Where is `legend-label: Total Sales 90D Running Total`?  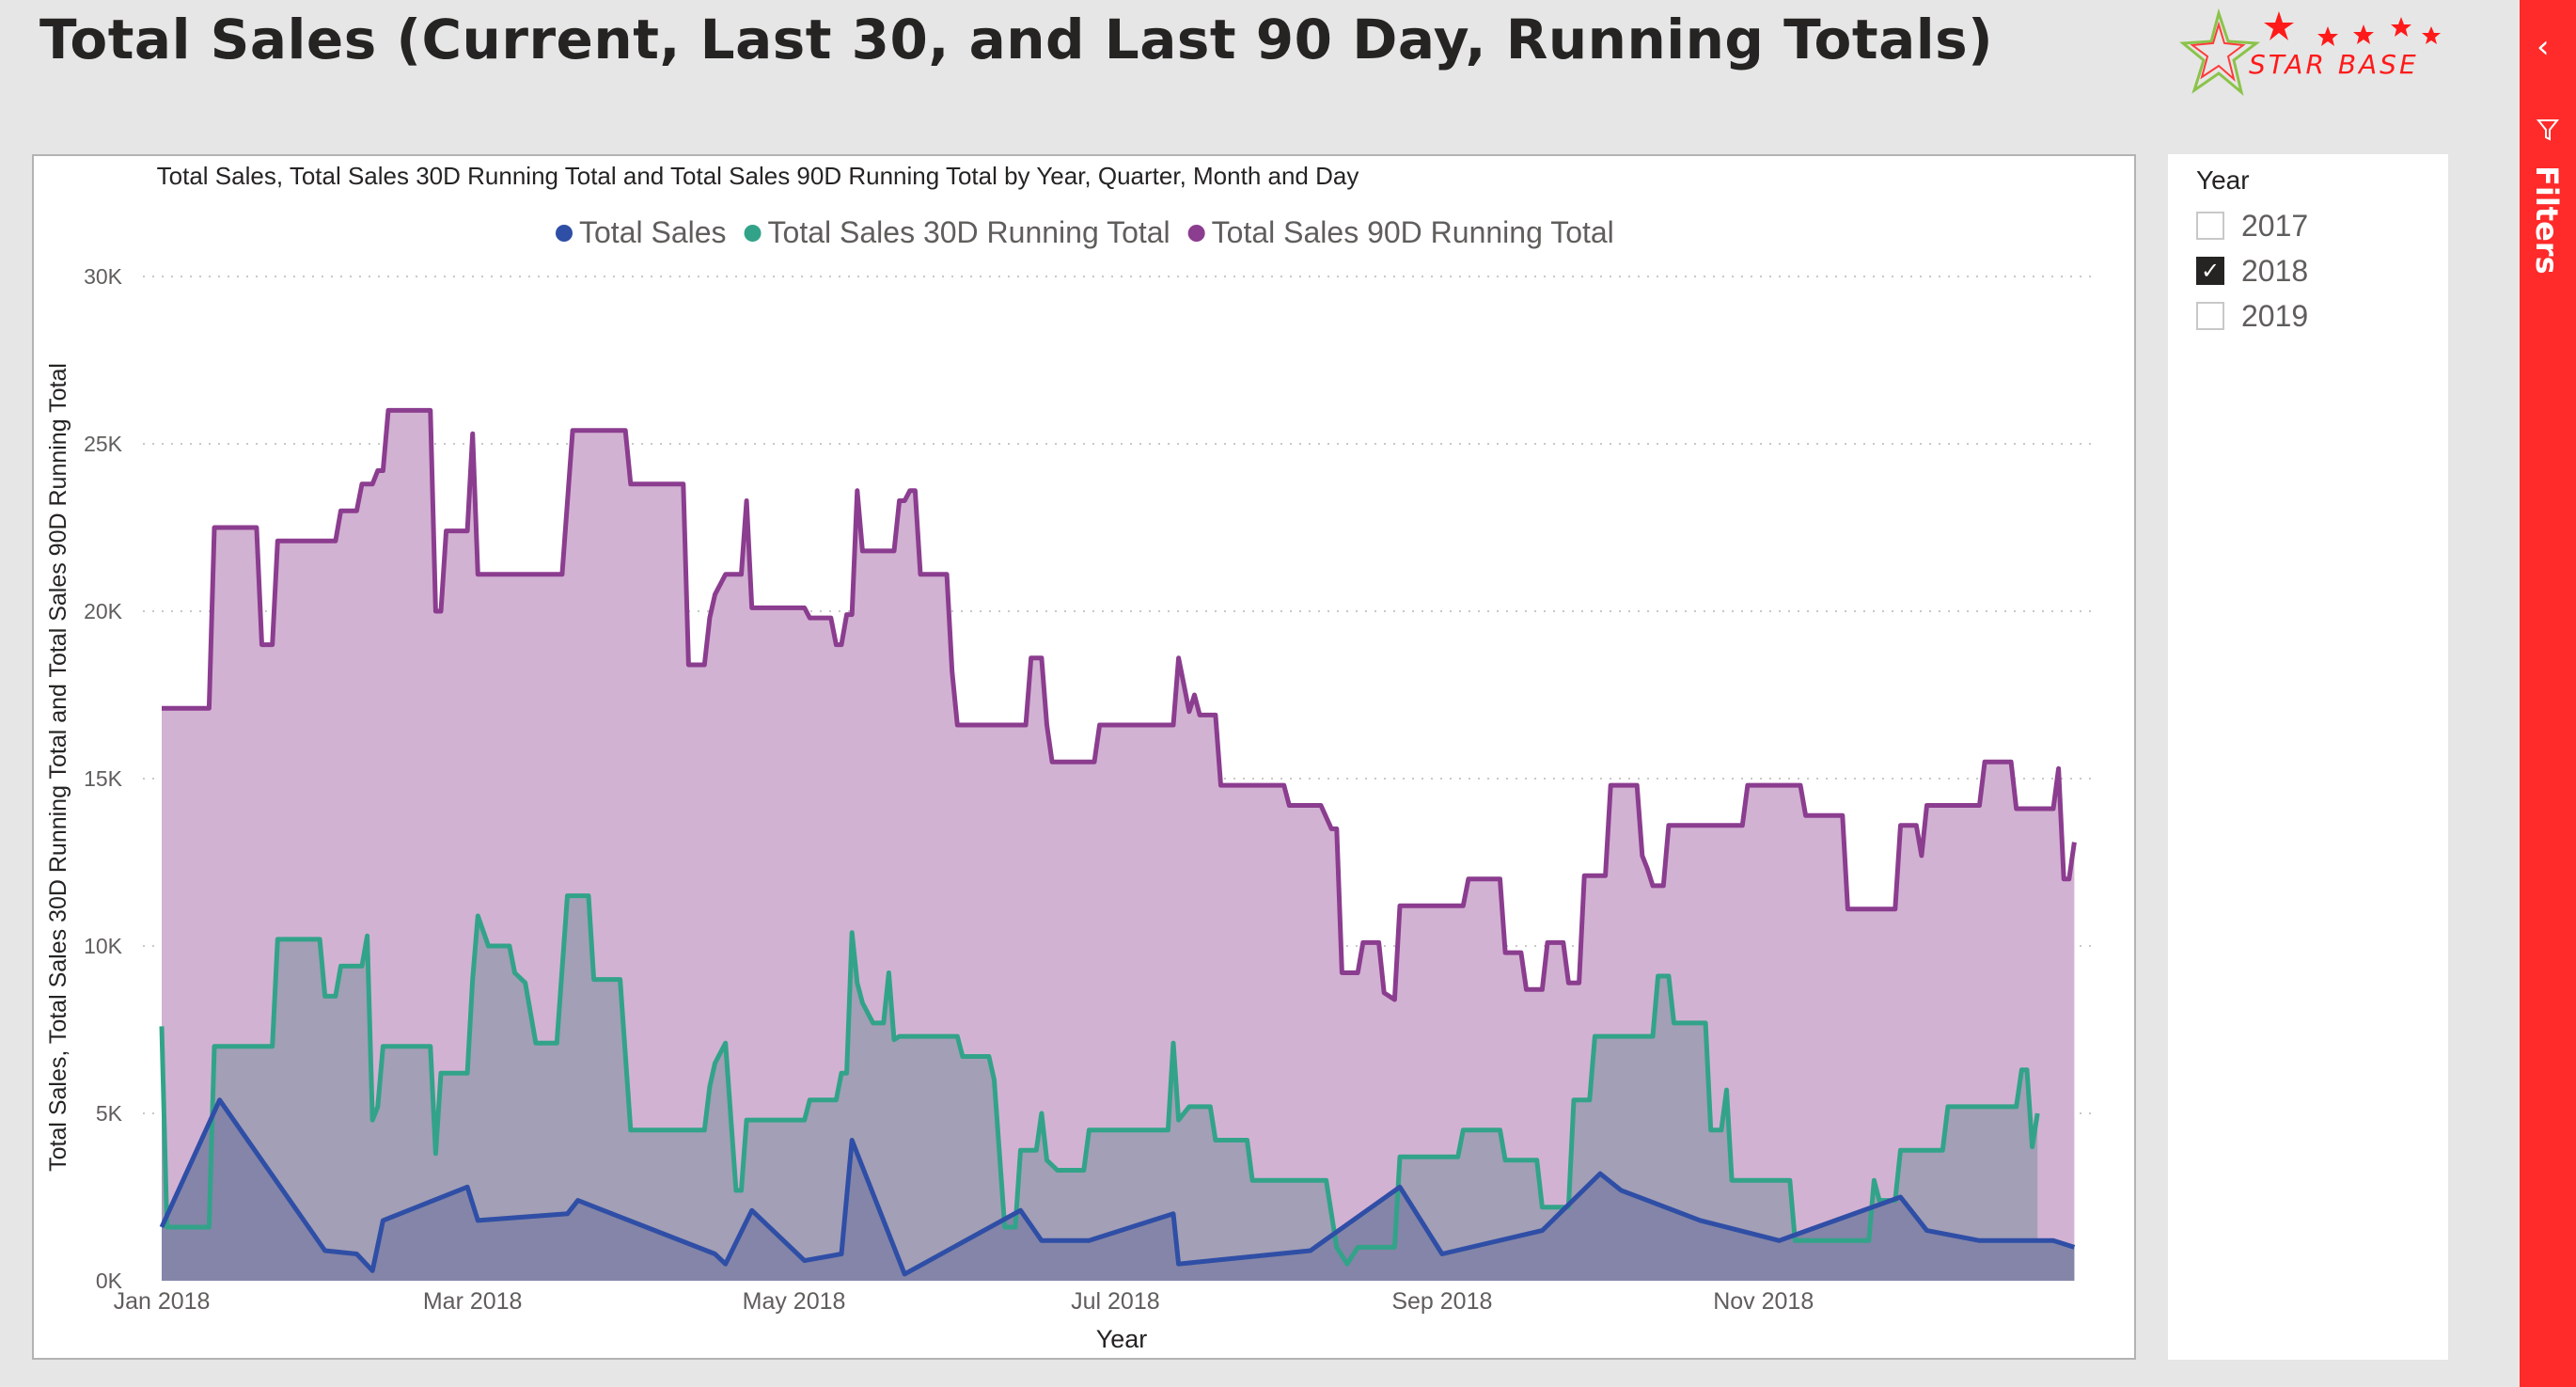 legend-label: Total Sales 90D Running Total is located at coordinates (1413, 232).